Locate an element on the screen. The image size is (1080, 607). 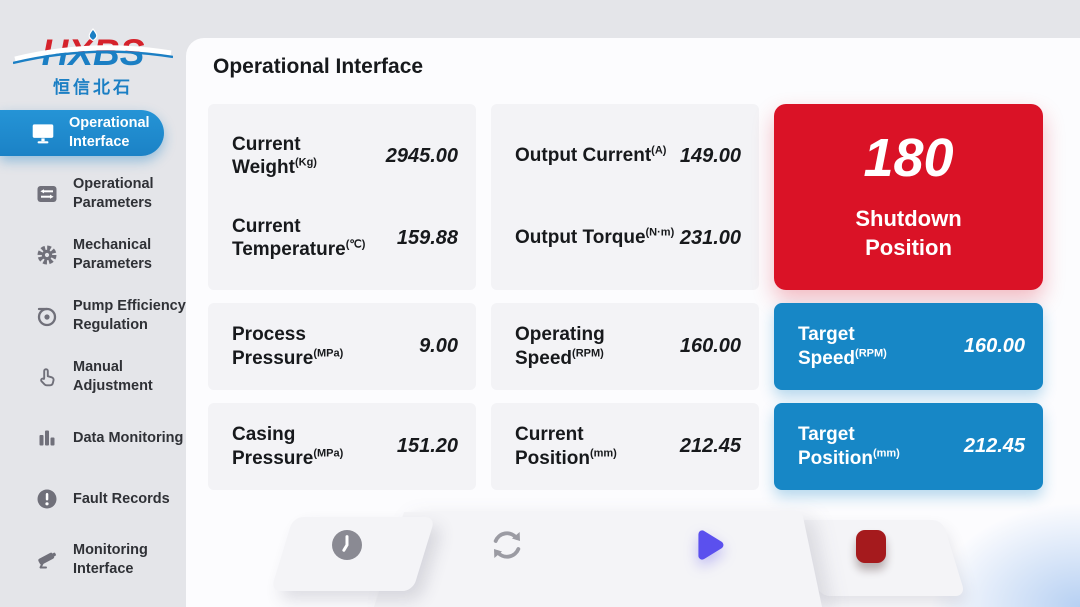
sidebar-item-operational-parameters: Operational Parameters is located at coordinates (93, 194).